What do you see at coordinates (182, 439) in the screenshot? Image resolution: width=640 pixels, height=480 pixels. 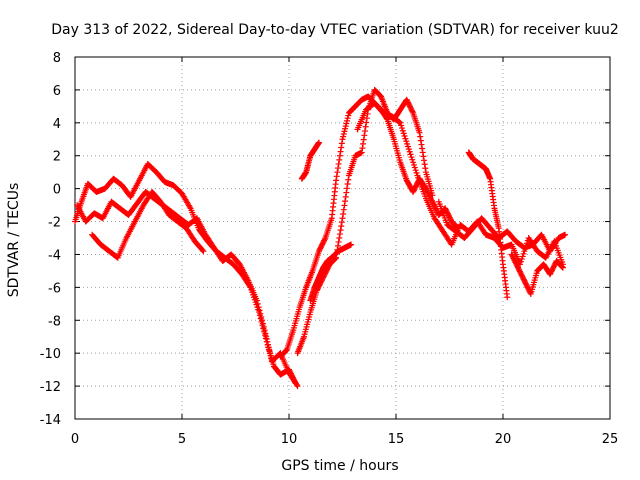 I see `x-tick-label: 5` at bounding box center [182, 439].